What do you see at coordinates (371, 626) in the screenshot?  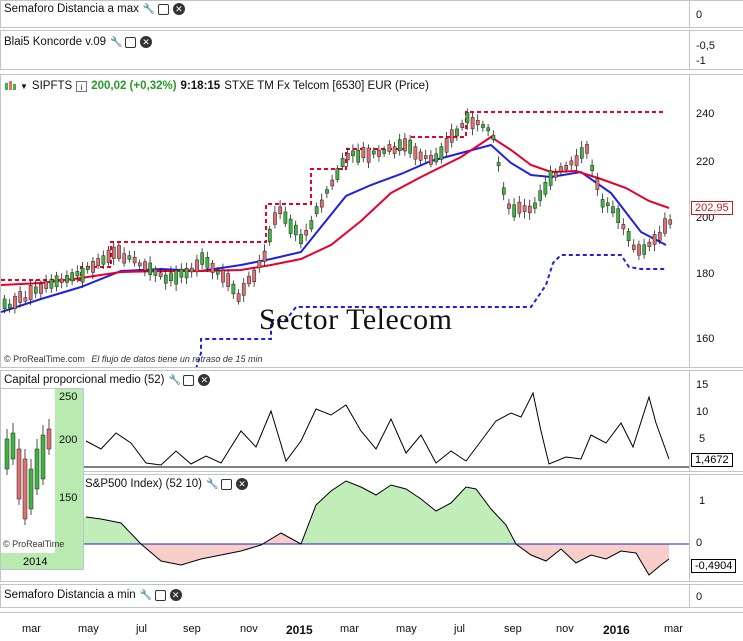 I see `x-axis` at bounding box center [371, 626].